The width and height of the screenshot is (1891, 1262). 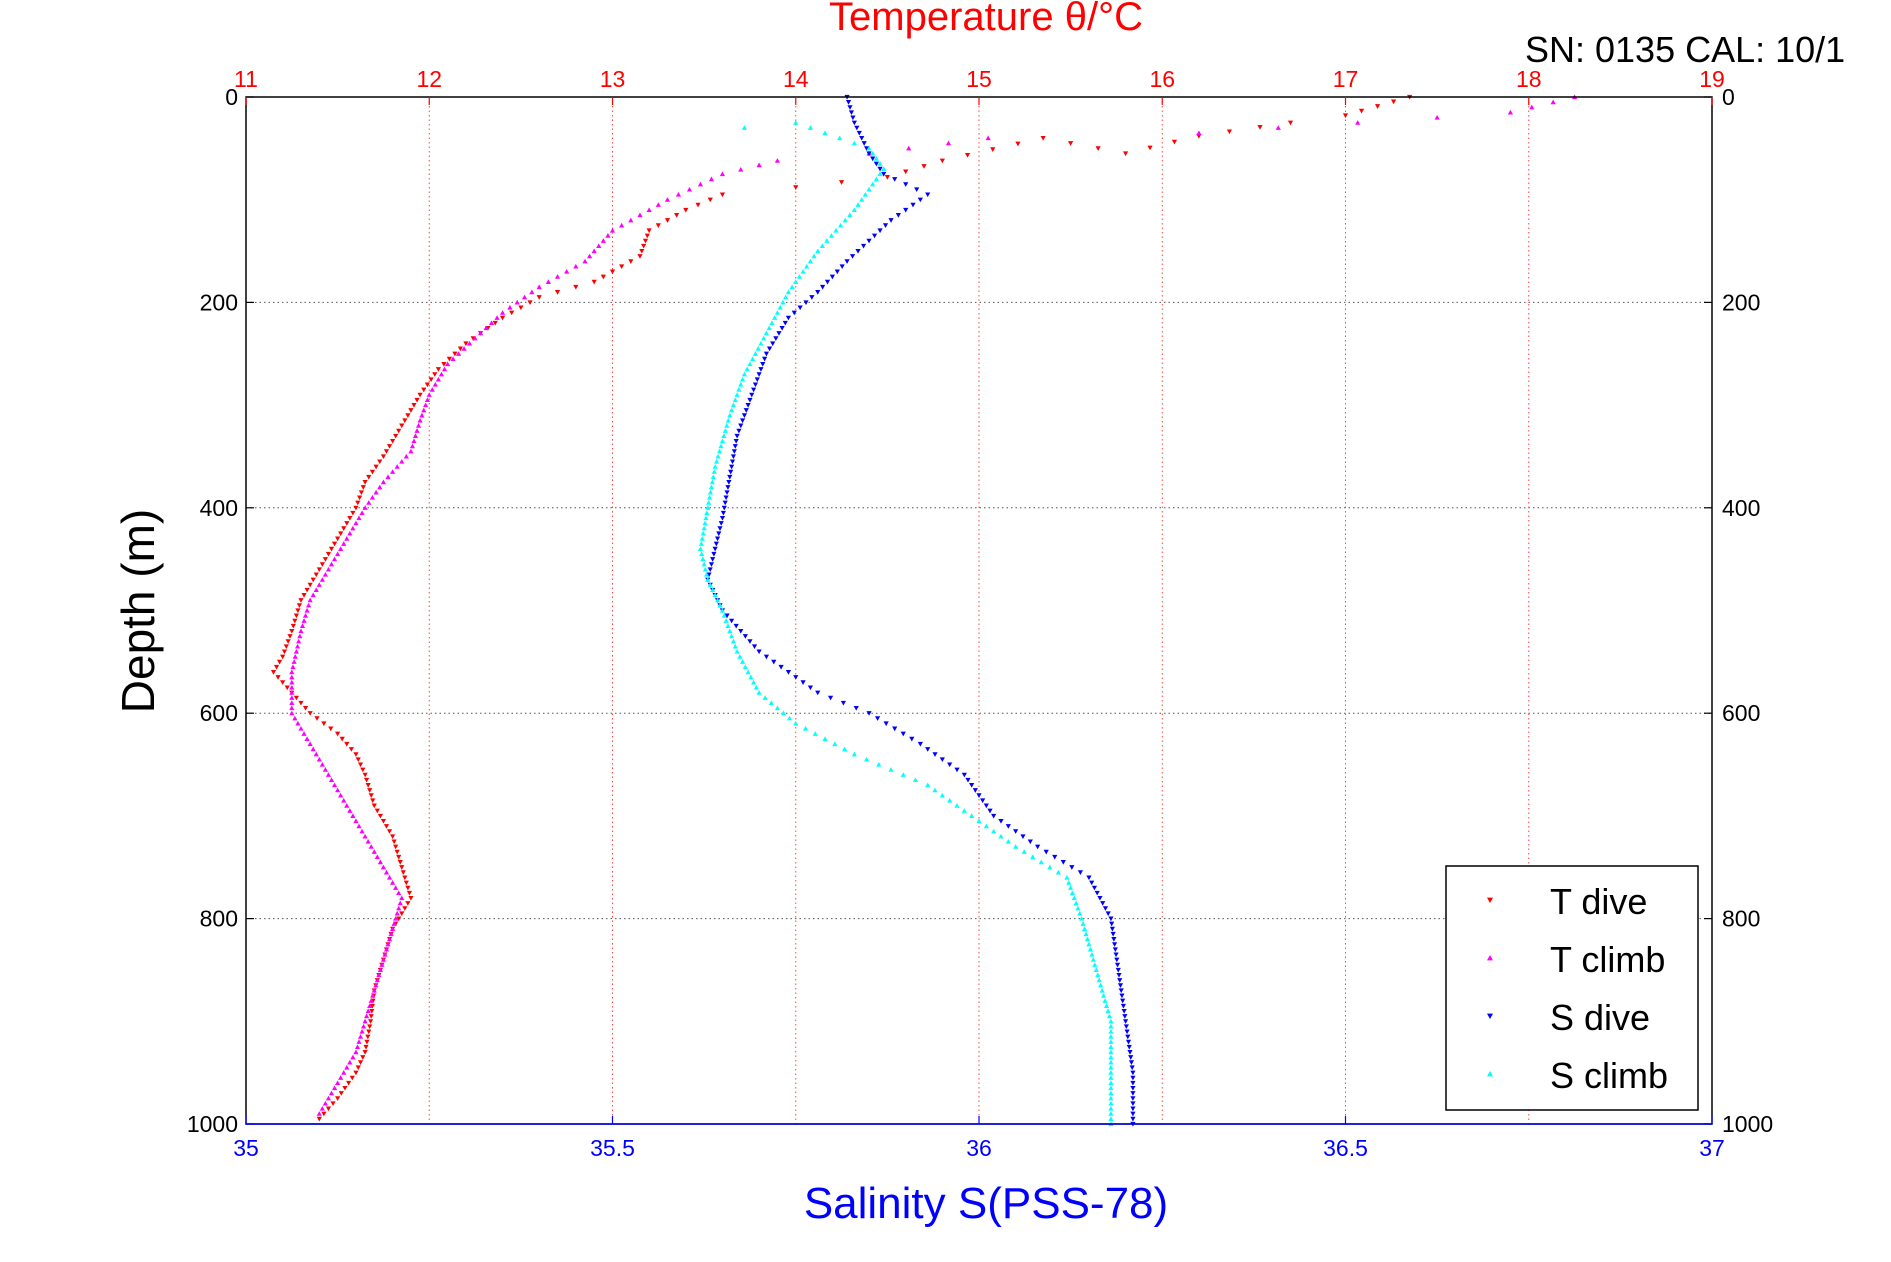 What do you see at coordinates (1741, 919) in the screenshot?
I see `y-tick-label-right: 800` at bounding box center [1741, 919].